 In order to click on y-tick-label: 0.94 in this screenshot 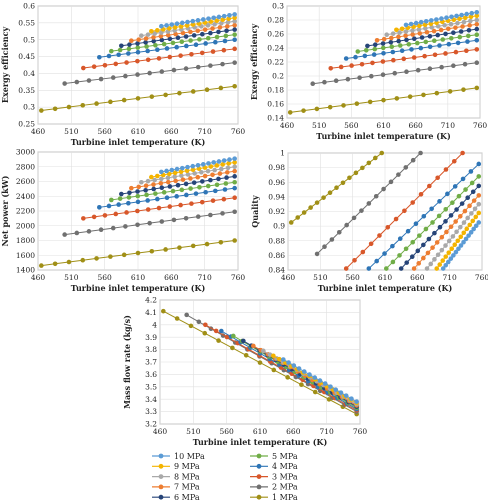, I will do `click(276, 196)`.